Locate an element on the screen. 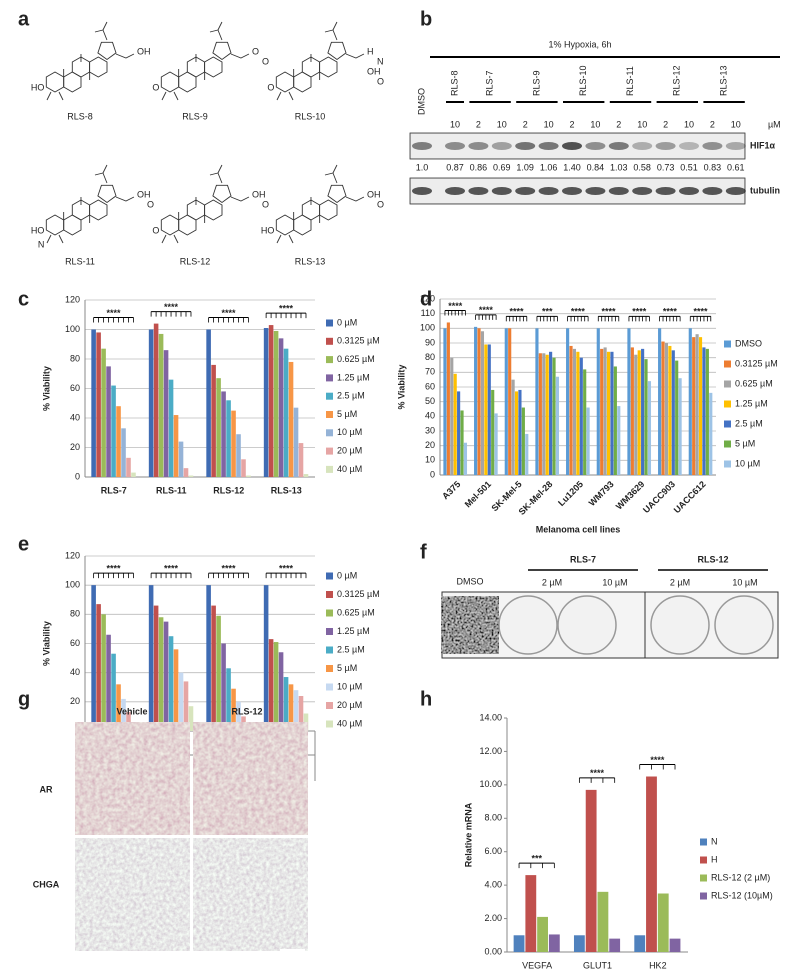  legend-label: 0.3125 µM is located at coordinates (358, 341).